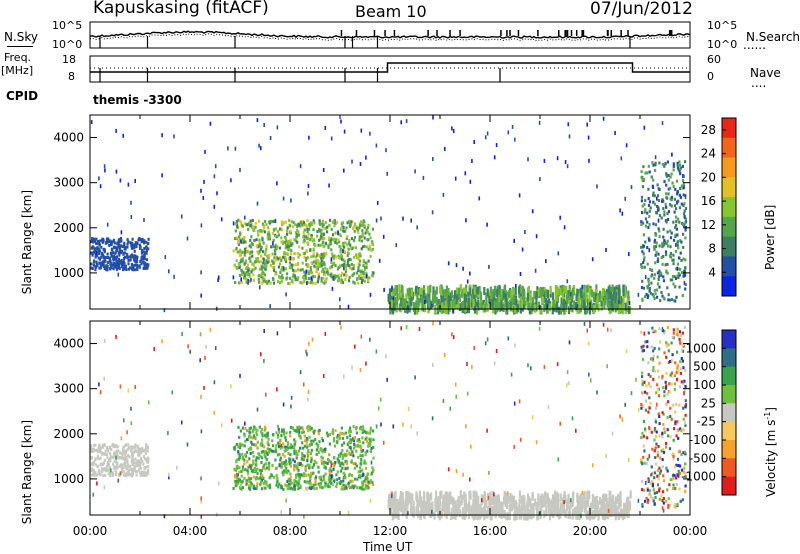 This screenshot has width=800, height=554. What do you see at coordinates (722, 44) in the screenshot?
I see `noise-tick-bottom-right: 10^0` at bounding box center [722, 44].